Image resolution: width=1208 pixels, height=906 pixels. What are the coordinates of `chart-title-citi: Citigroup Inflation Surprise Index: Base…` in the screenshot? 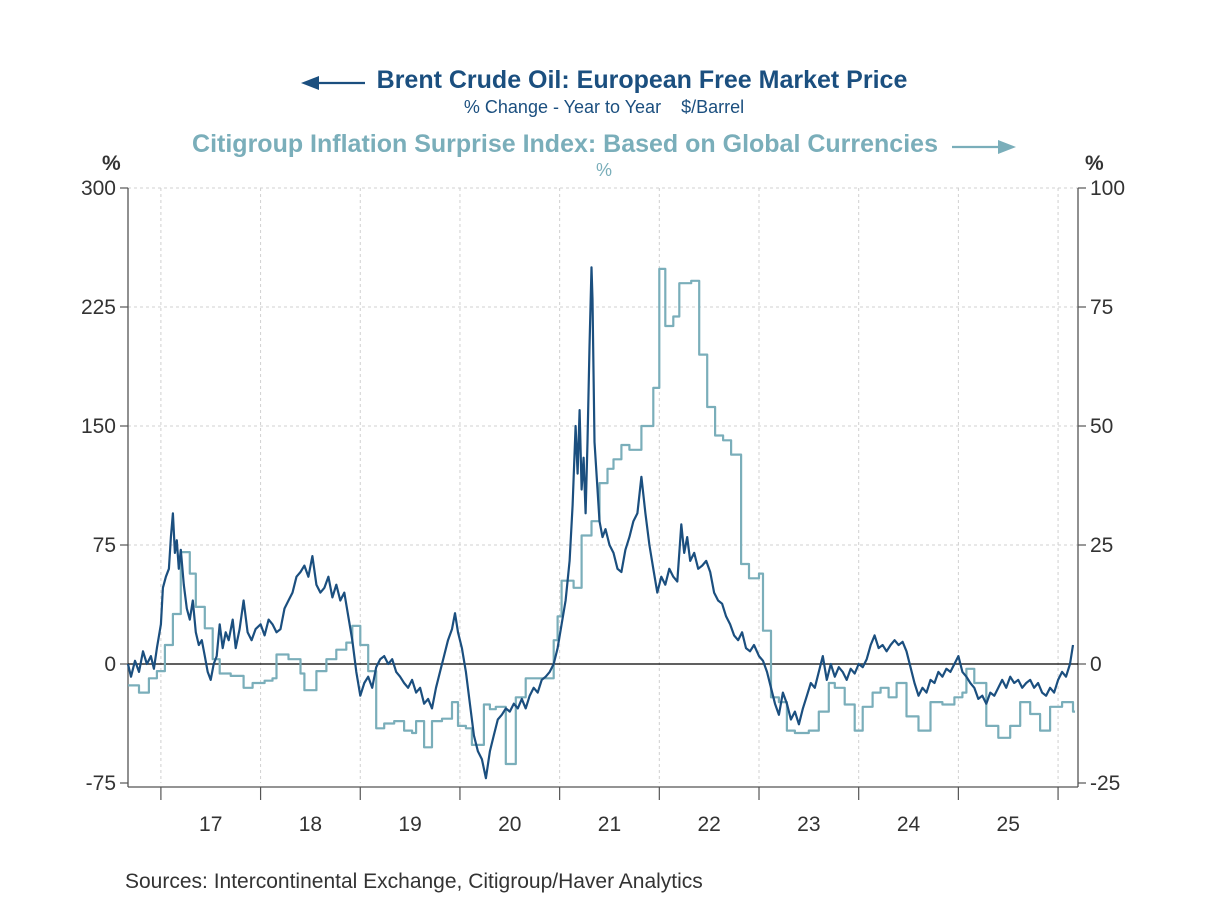 It's located at (604, 144).